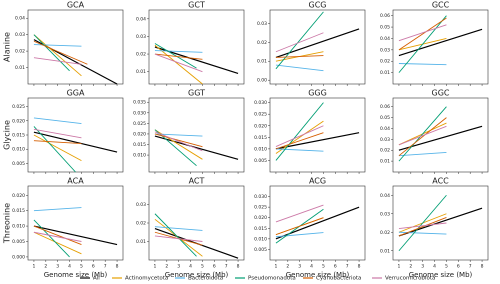  What do you see at coordinates (7, 47) in the screenshot?
I see `y-axis-label: Alanine` at bounding box center [7, 47].